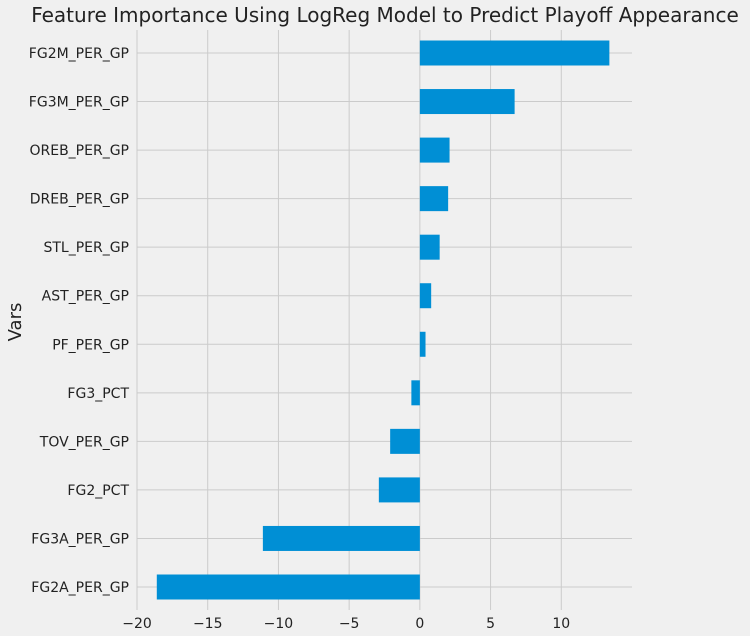 The width and height of the screenshot is (750, 636). I want to click on x-tick-label: −15, so click(208, 624).